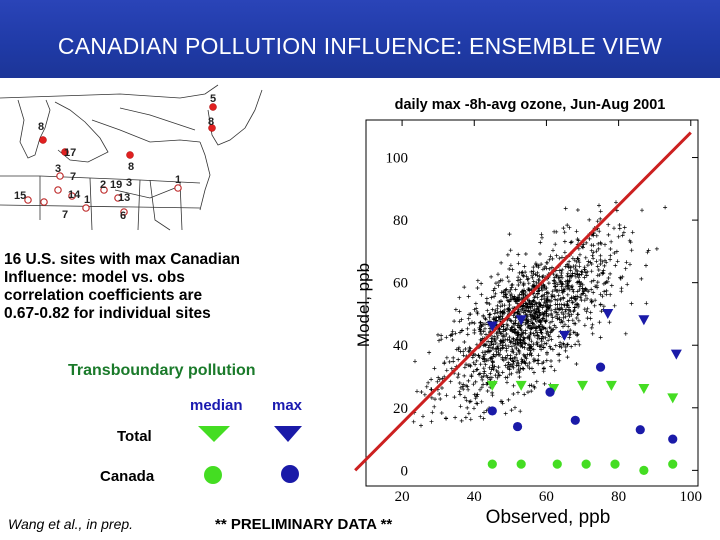  I want to click on x-tick-label: 100, so click(691, 497).